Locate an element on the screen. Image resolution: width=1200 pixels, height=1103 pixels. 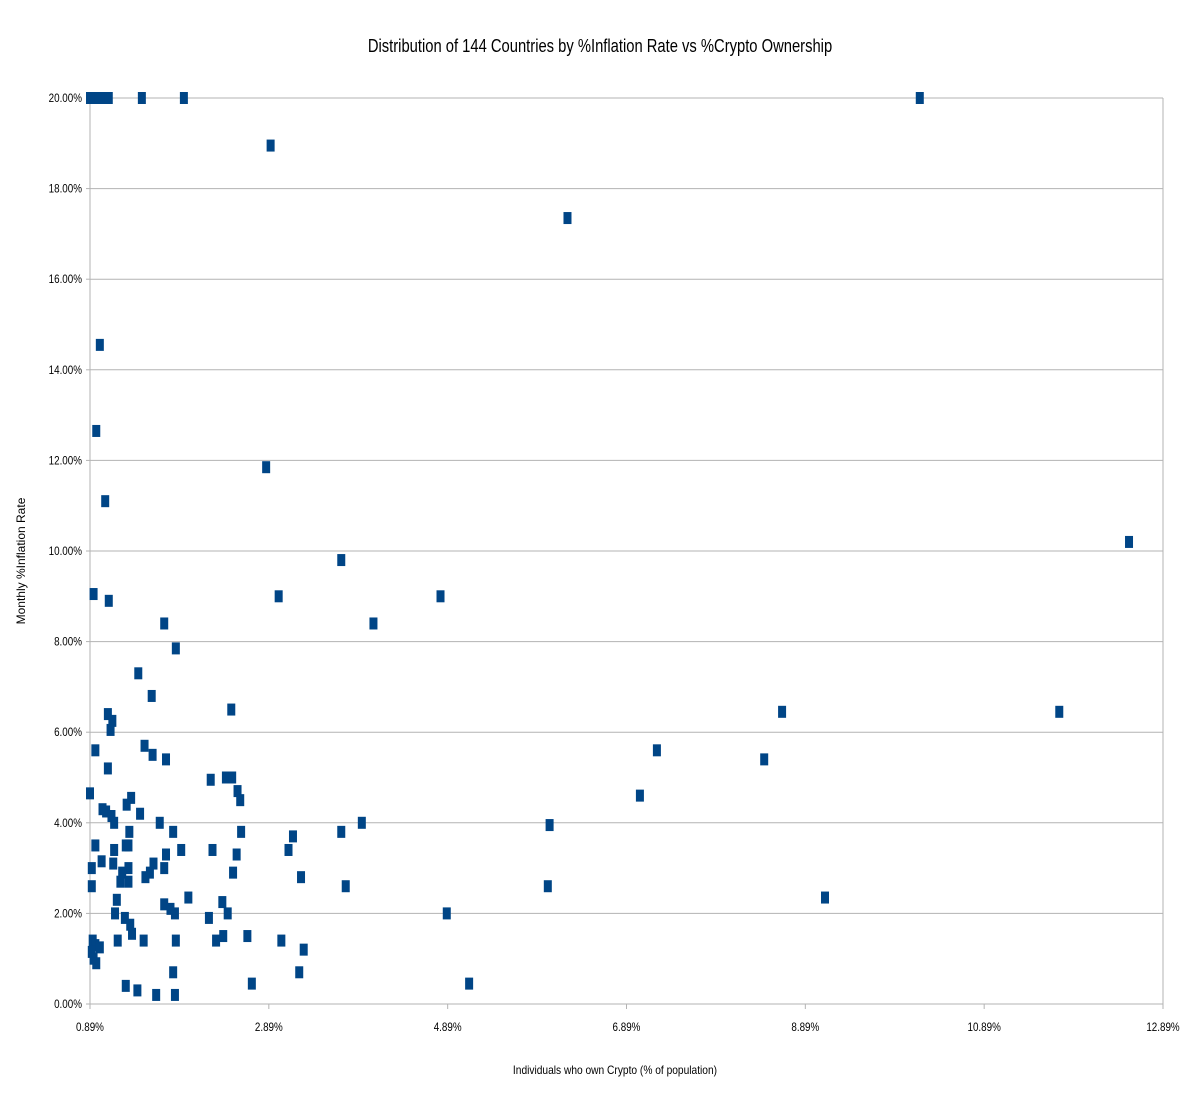
x-tick-label: 12.89% is located at coordinates (1163, 1027).